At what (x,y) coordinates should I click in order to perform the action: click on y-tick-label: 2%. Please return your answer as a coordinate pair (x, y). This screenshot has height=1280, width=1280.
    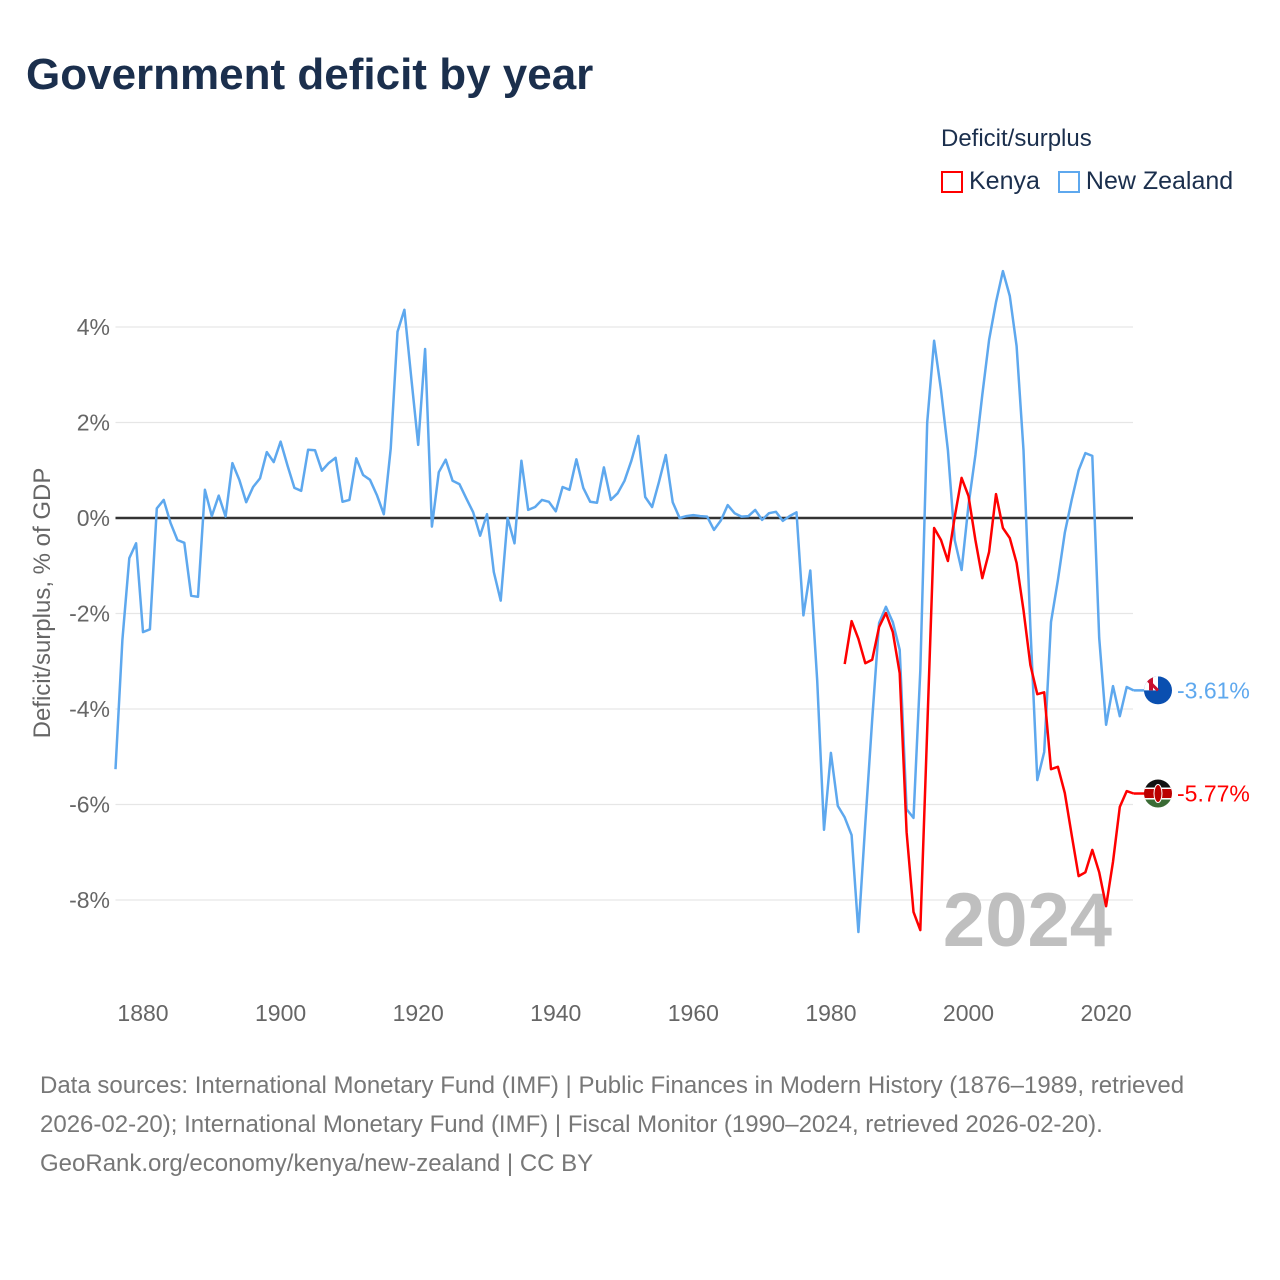
    Looking at the image, I should click on (93, 423).